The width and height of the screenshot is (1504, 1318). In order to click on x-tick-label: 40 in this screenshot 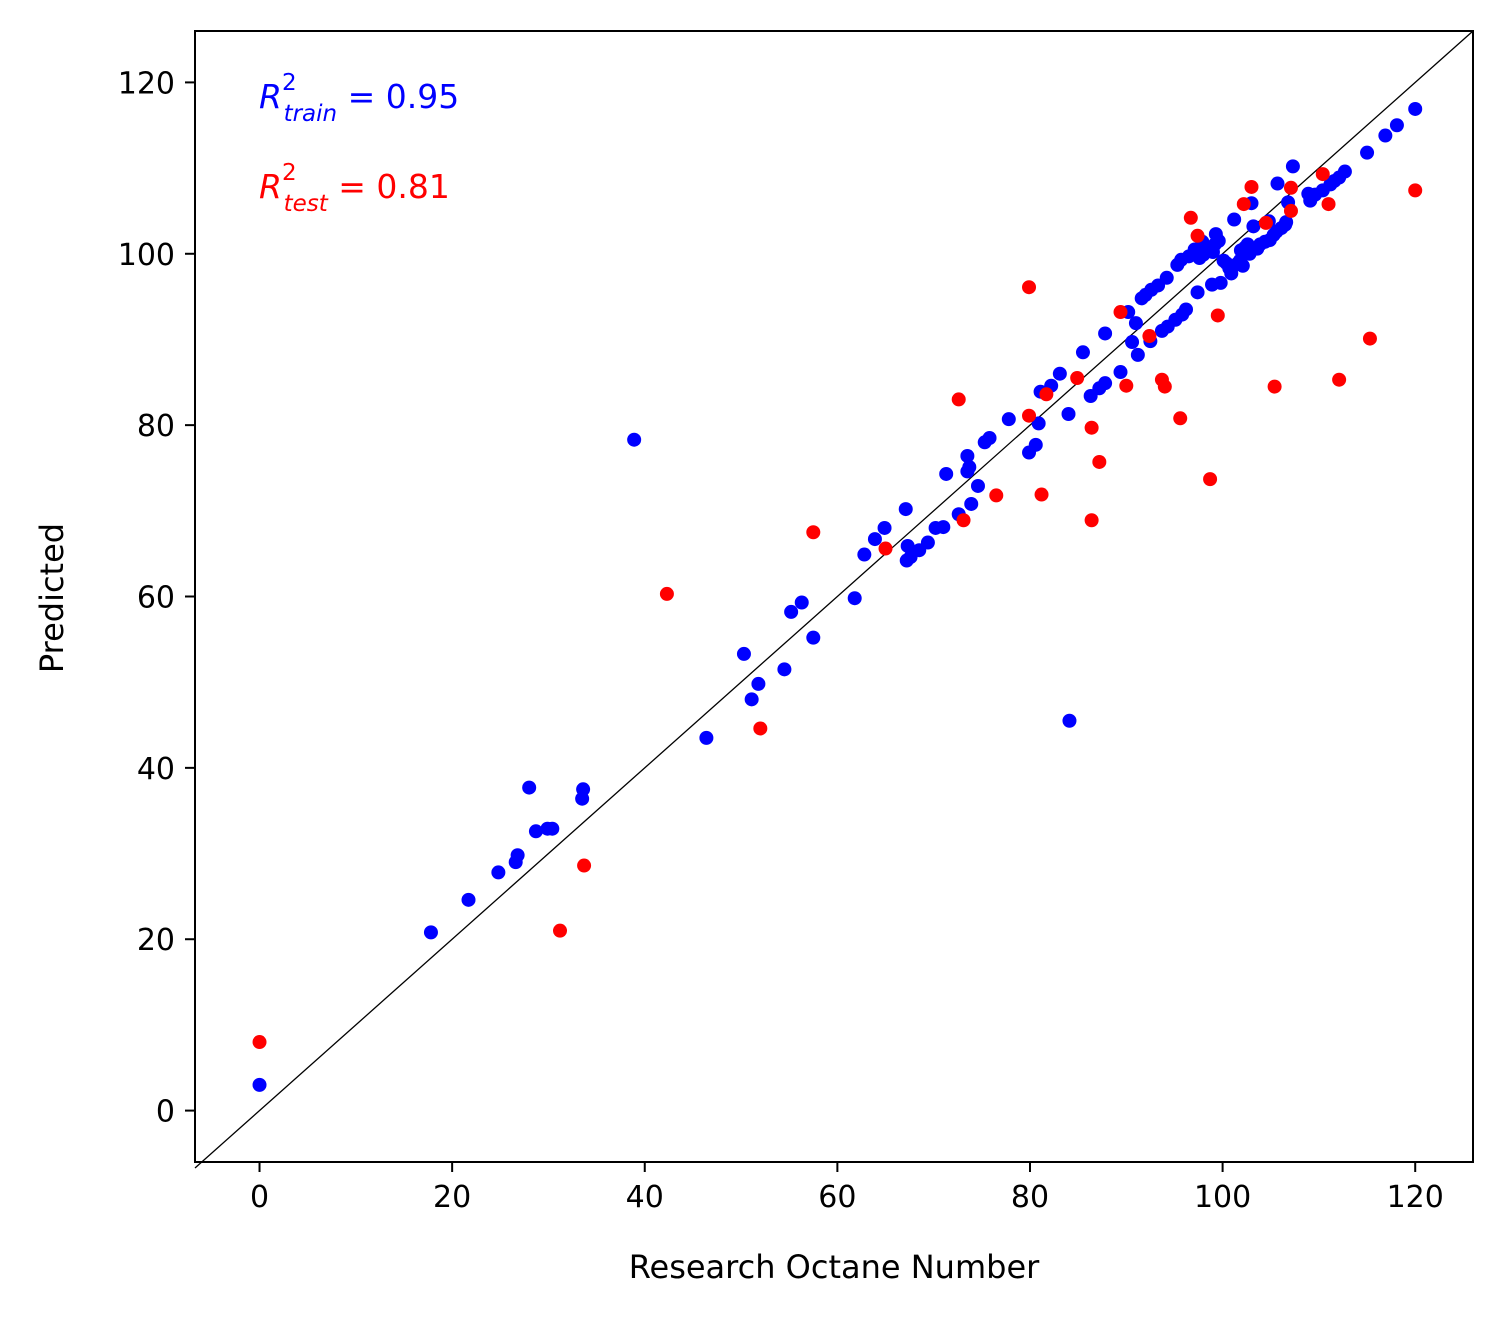, I will do `click(645, 1197)`.